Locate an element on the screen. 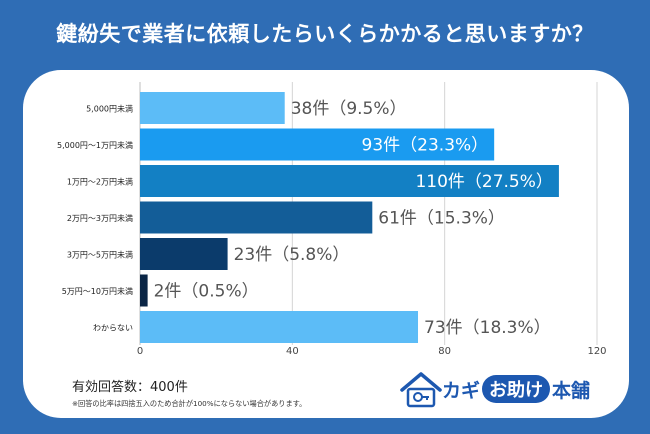  data-label: 73件（18.3%） is located at coordinates (487, 328).